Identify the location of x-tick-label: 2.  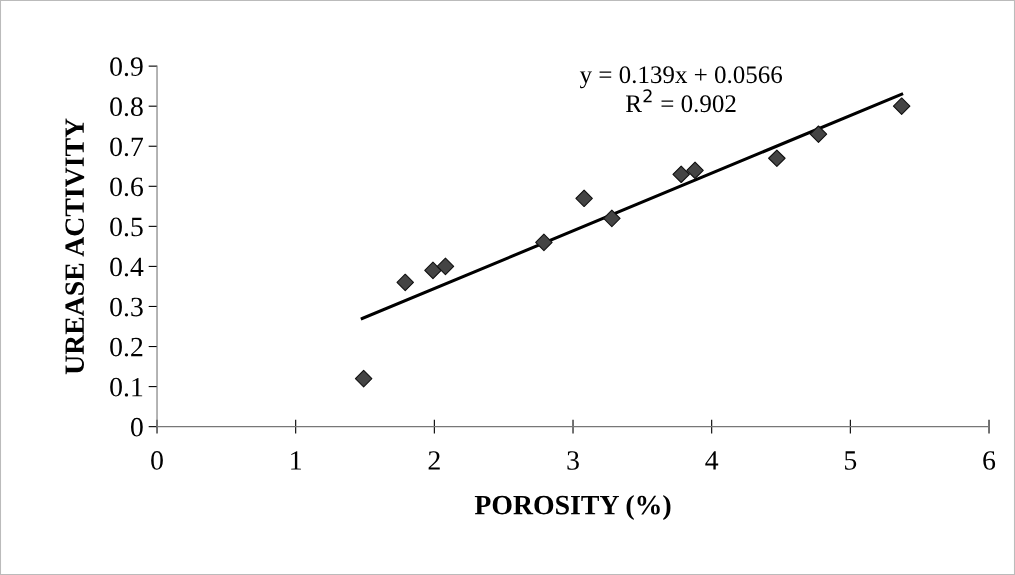
(434, 460).